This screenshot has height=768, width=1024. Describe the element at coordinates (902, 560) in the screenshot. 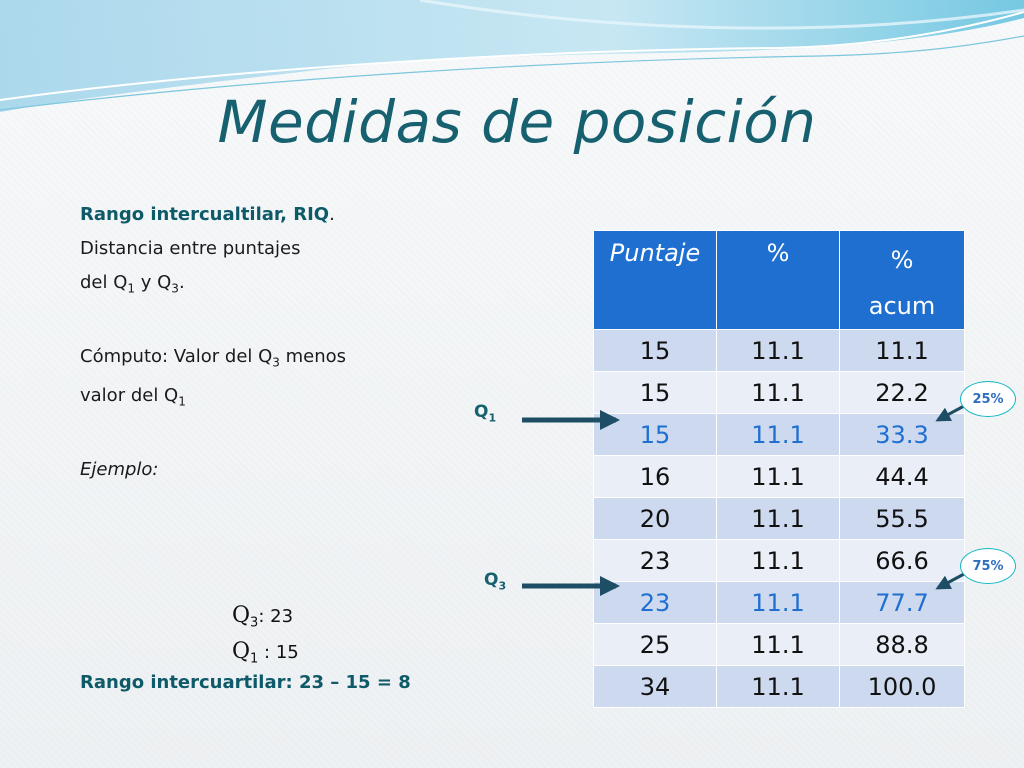

I see `cell-percent-acum: 66.6` at that location.